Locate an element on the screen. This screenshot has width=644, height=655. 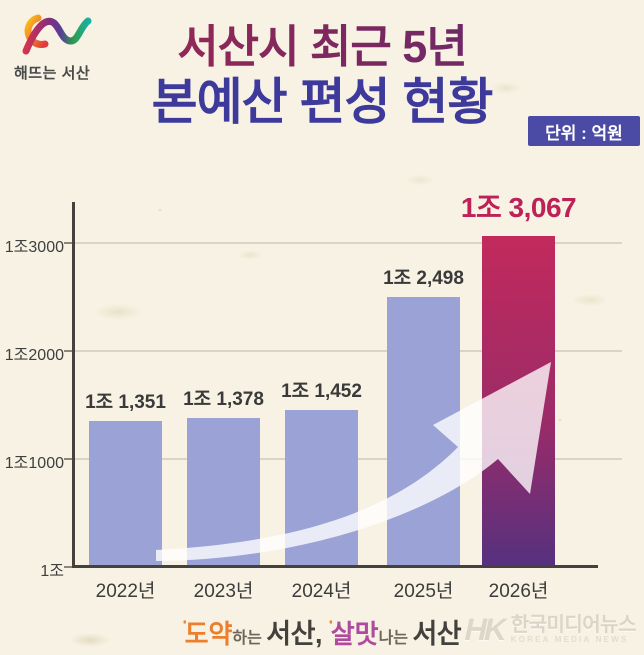
bar-2024년 is located at coordinates (321, 488).